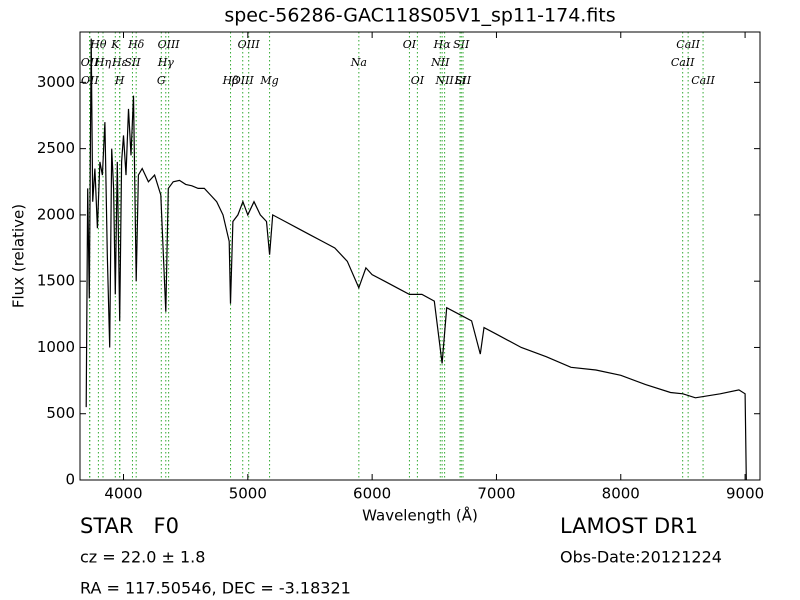 The image size is (800, 600). Describe the element at coordinates (19, 256) in the screenshot. I see `y-axis-label: Flux (relative)` at that location.